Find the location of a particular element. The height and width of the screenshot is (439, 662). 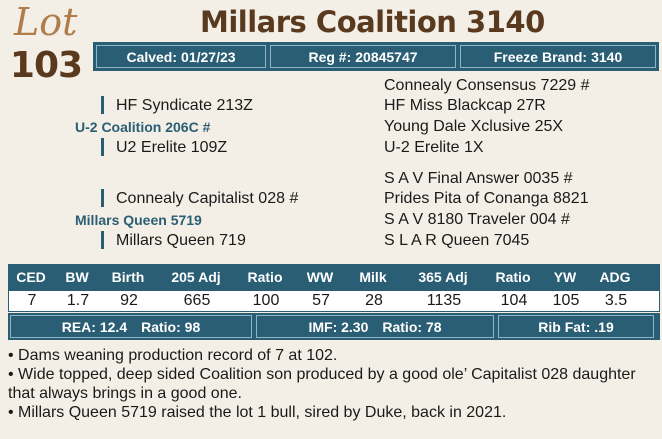

value-365-adj: 1135 is located at coordinates (444, 300).